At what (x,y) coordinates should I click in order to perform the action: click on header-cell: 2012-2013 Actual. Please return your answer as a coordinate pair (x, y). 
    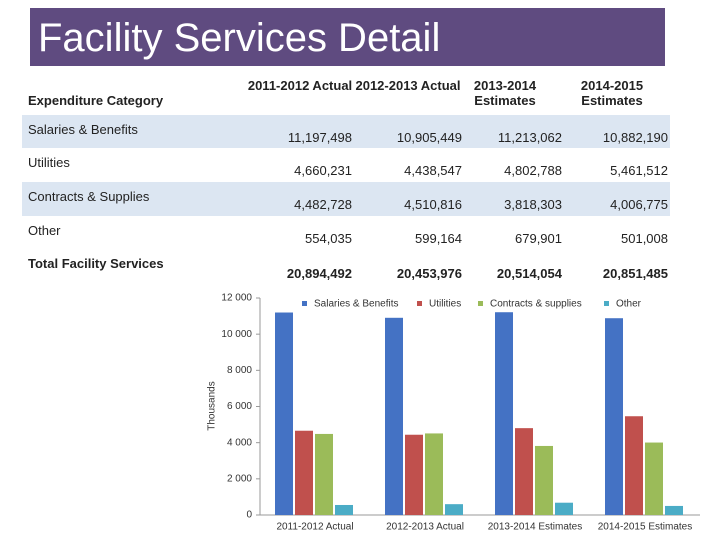
    Looking at the image, I should click on (408, 85).